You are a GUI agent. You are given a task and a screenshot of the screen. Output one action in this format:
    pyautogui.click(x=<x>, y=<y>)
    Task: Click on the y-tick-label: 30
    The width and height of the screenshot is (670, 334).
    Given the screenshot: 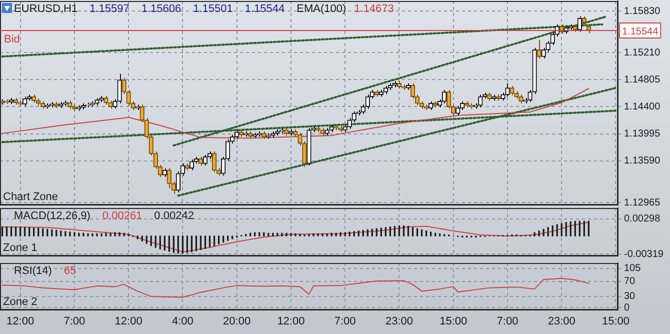 What is the action you would take?
    pyautogui.click(x=630, y=296)
    